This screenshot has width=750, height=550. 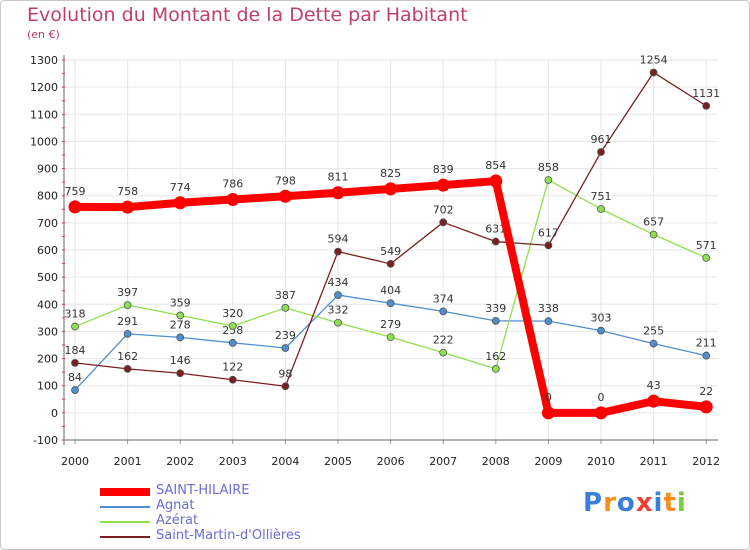 I want to click on data-label: 854, so click(x=495, y=165).